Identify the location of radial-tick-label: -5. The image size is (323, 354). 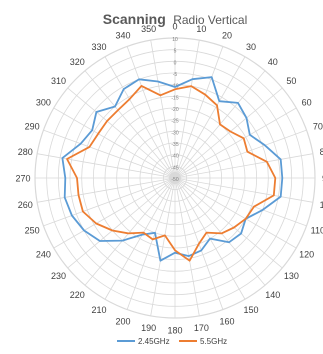
(175, 75).